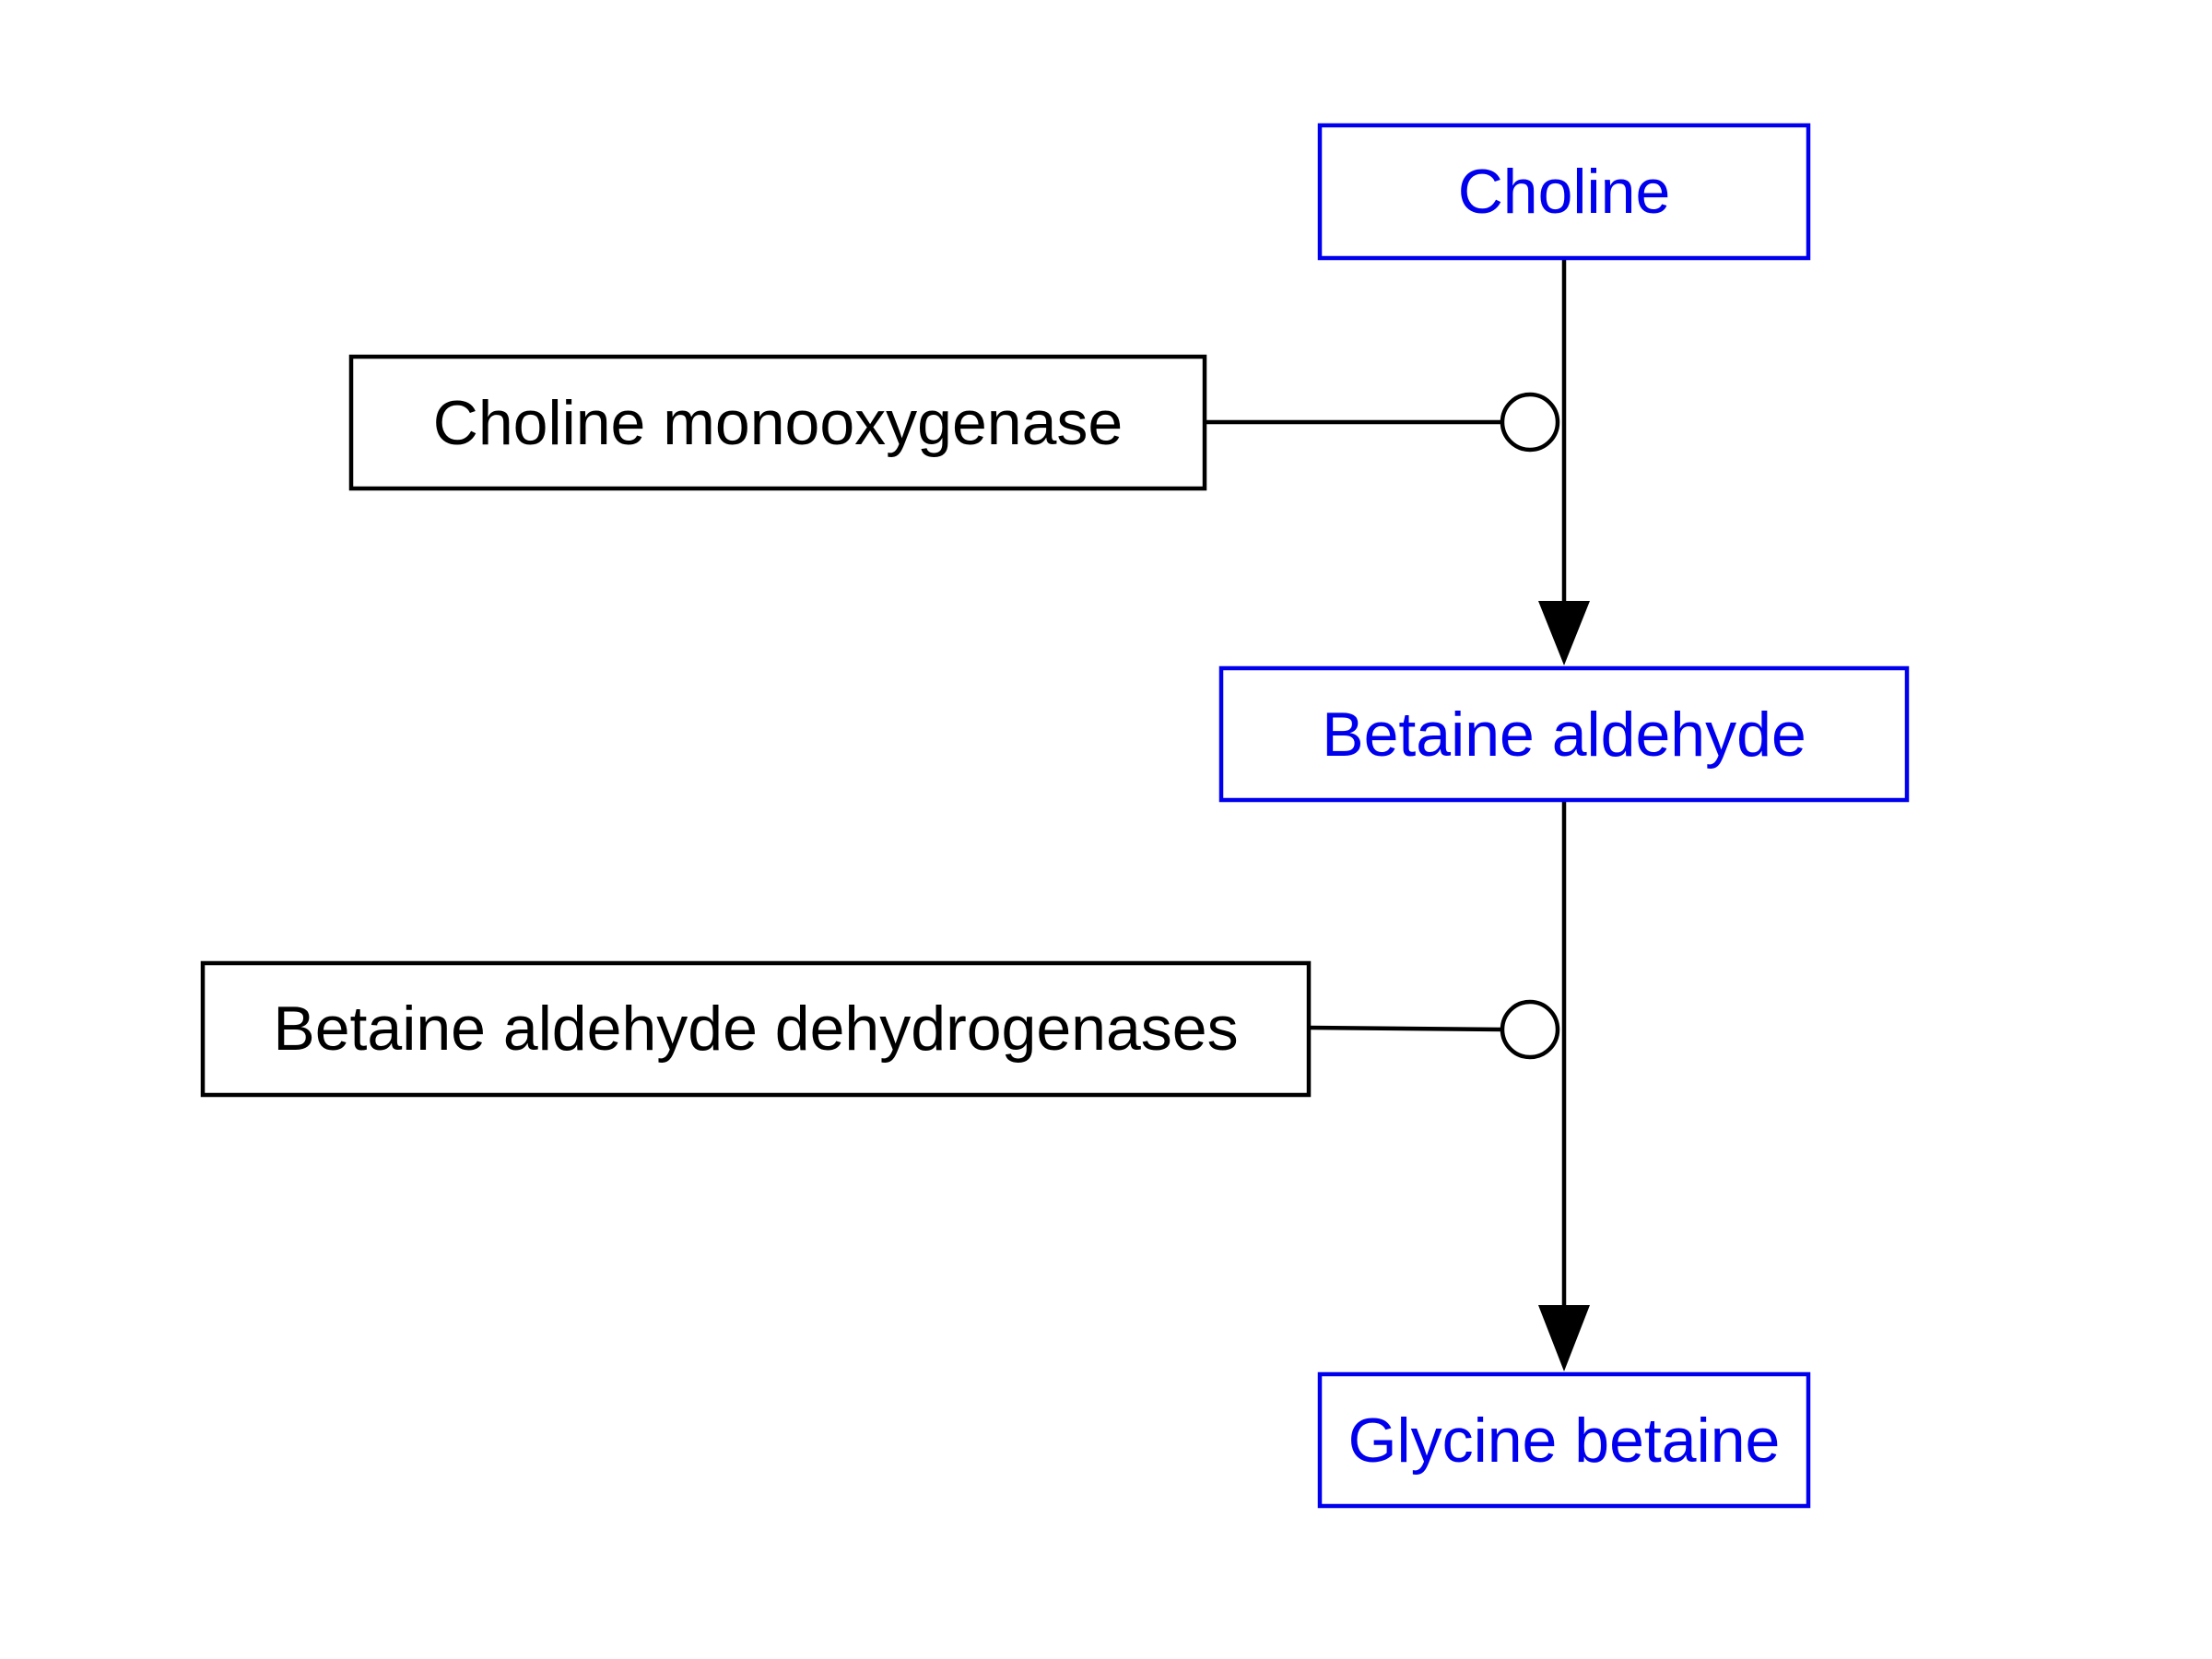  I want to click on glycine-betaine-box, so click(1564, 1440).